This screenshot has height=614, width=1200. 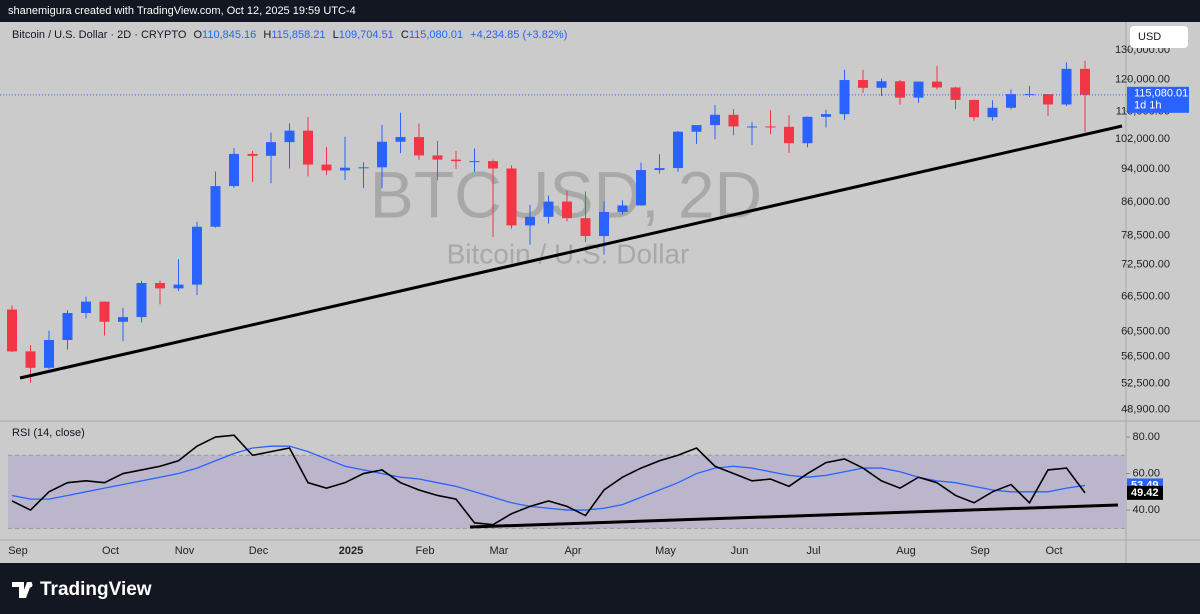 I want to click on y-tick-label: 78,500.00, so click(x=1145, y=235).